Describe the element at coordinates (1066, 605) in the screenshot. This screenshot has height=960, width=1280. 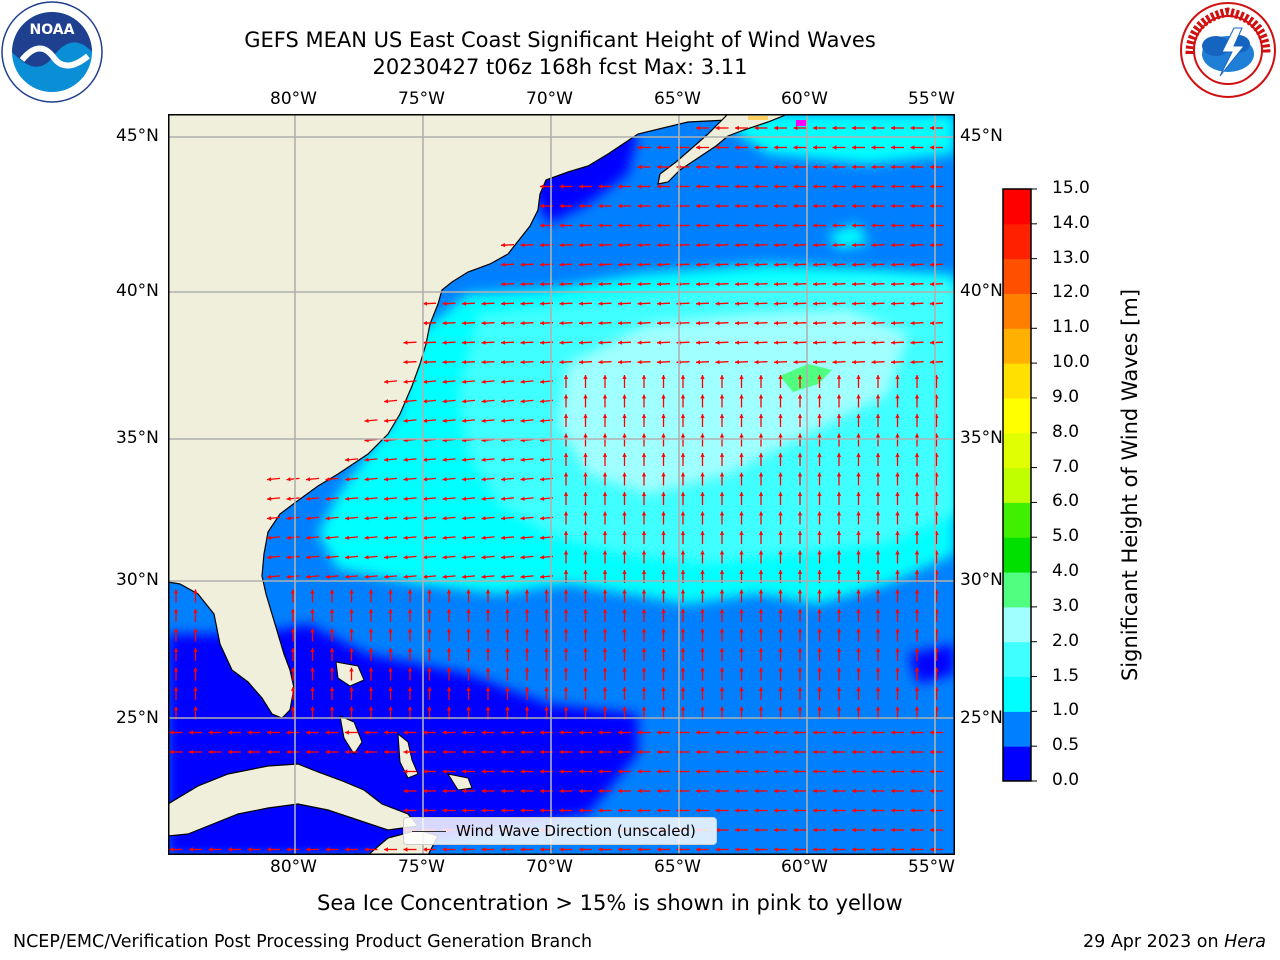
I see `colorbar-tick-label: 3.0` at that location.